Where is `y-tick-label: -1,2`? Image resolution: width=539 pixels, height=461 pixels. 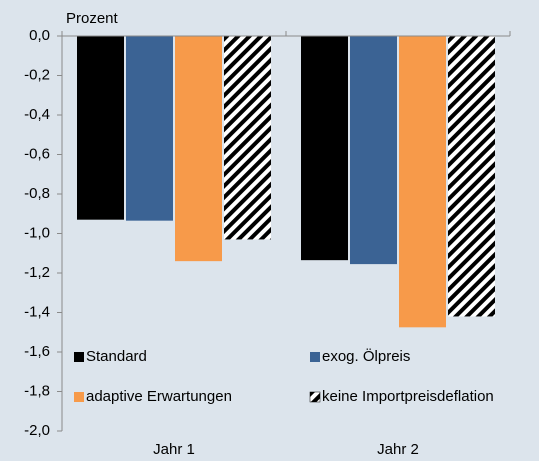
y-tick-label: -1,2 is located at coordinates (37, 272).